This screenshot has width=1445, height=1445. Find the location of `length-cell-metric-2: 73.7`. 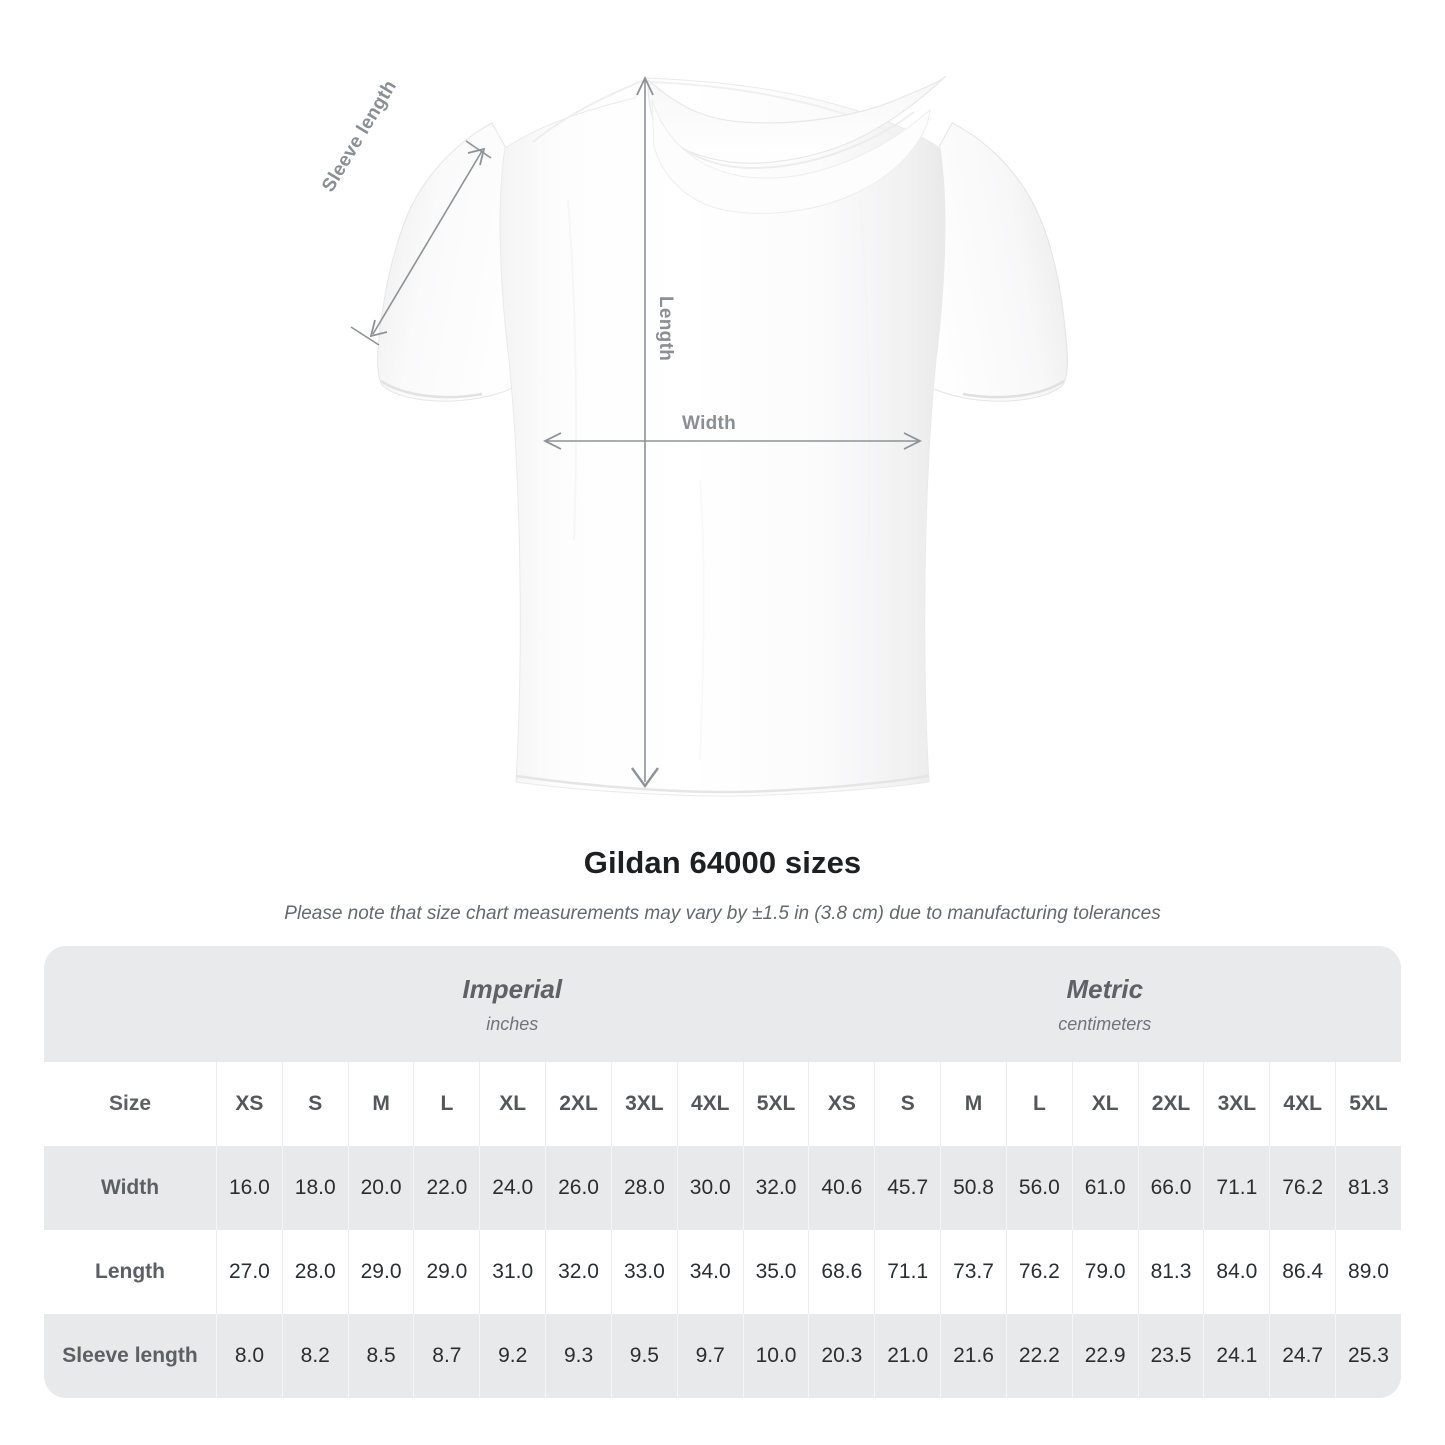

length-cell-metric-2: 73.7 is located at coordinates (973, 1272).